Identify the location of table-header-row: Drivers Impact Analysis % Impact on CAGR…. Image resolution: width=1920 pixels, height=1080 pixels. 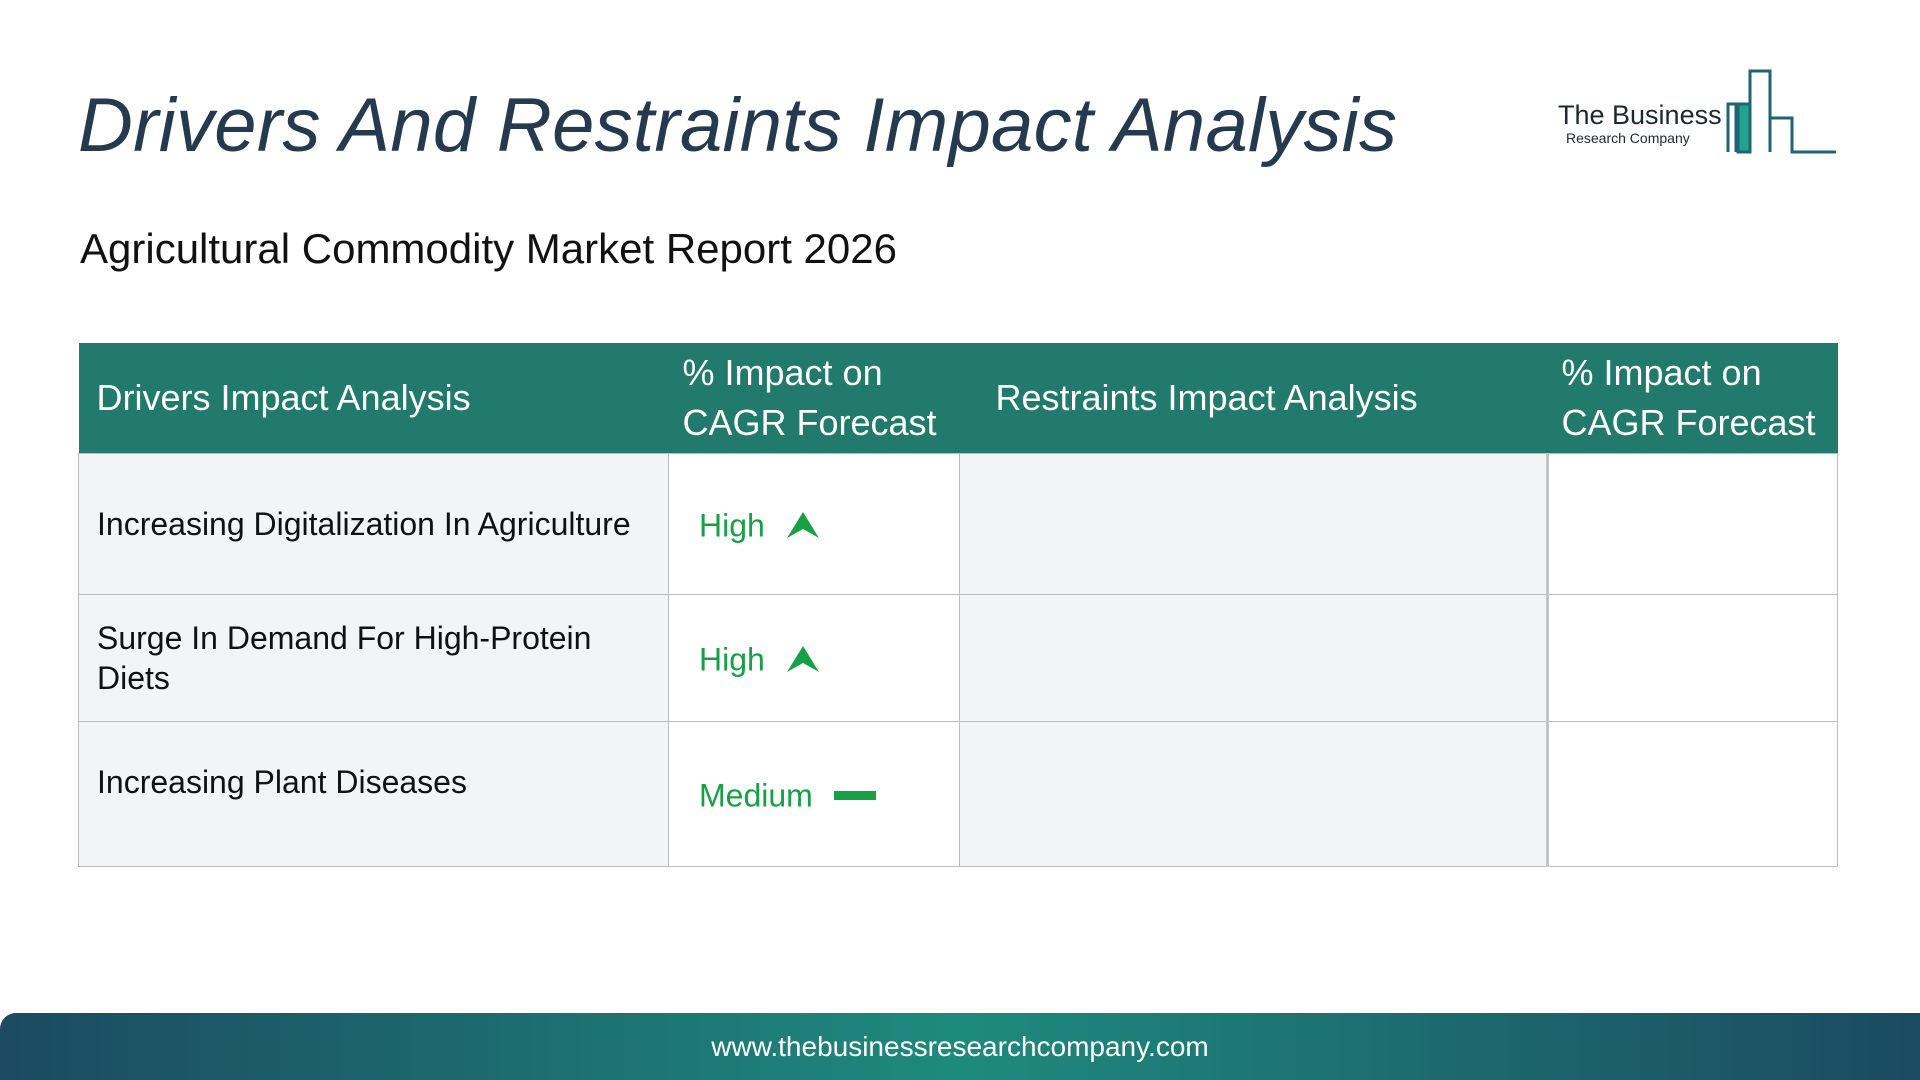
(958, 398).